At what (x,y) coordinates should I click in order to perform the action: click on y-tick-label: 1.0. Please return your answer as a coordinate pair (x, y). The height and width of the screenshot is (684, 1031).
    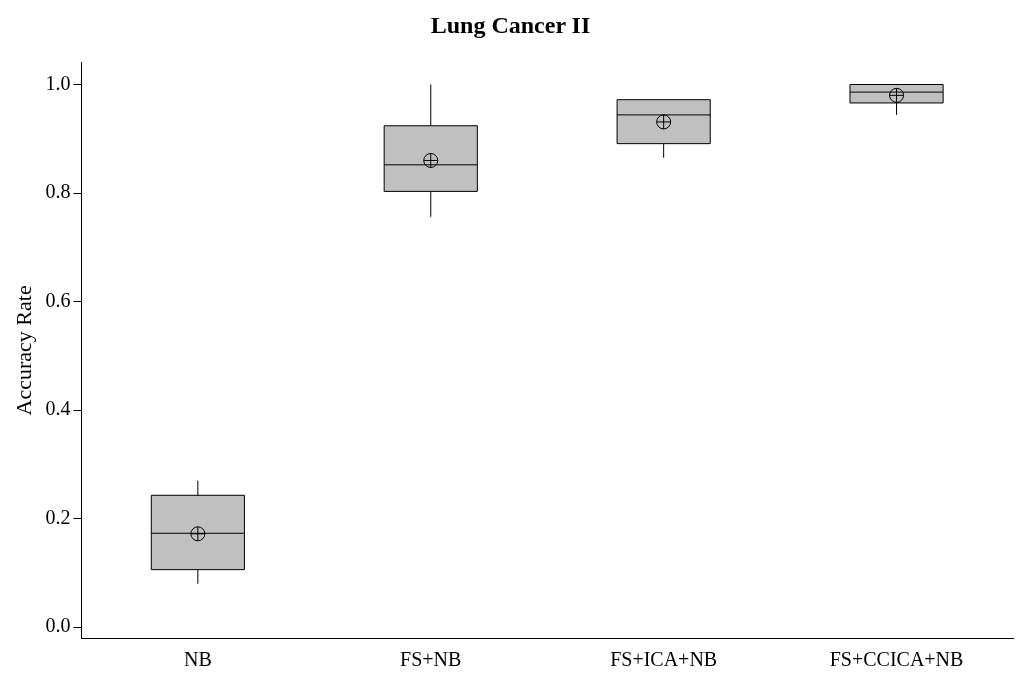
    Looking at the image, I should click on (58, 82).